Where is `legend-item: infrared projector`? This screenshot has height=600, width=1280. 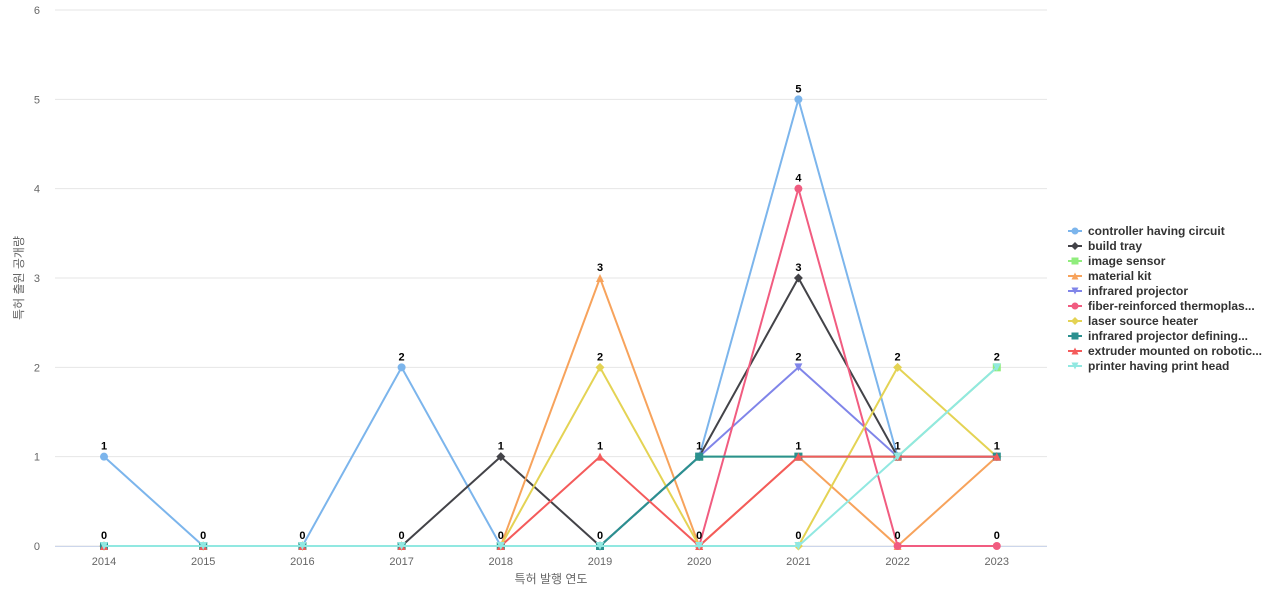 legend-item: infrared projector is located at coordinates (1128, 291).